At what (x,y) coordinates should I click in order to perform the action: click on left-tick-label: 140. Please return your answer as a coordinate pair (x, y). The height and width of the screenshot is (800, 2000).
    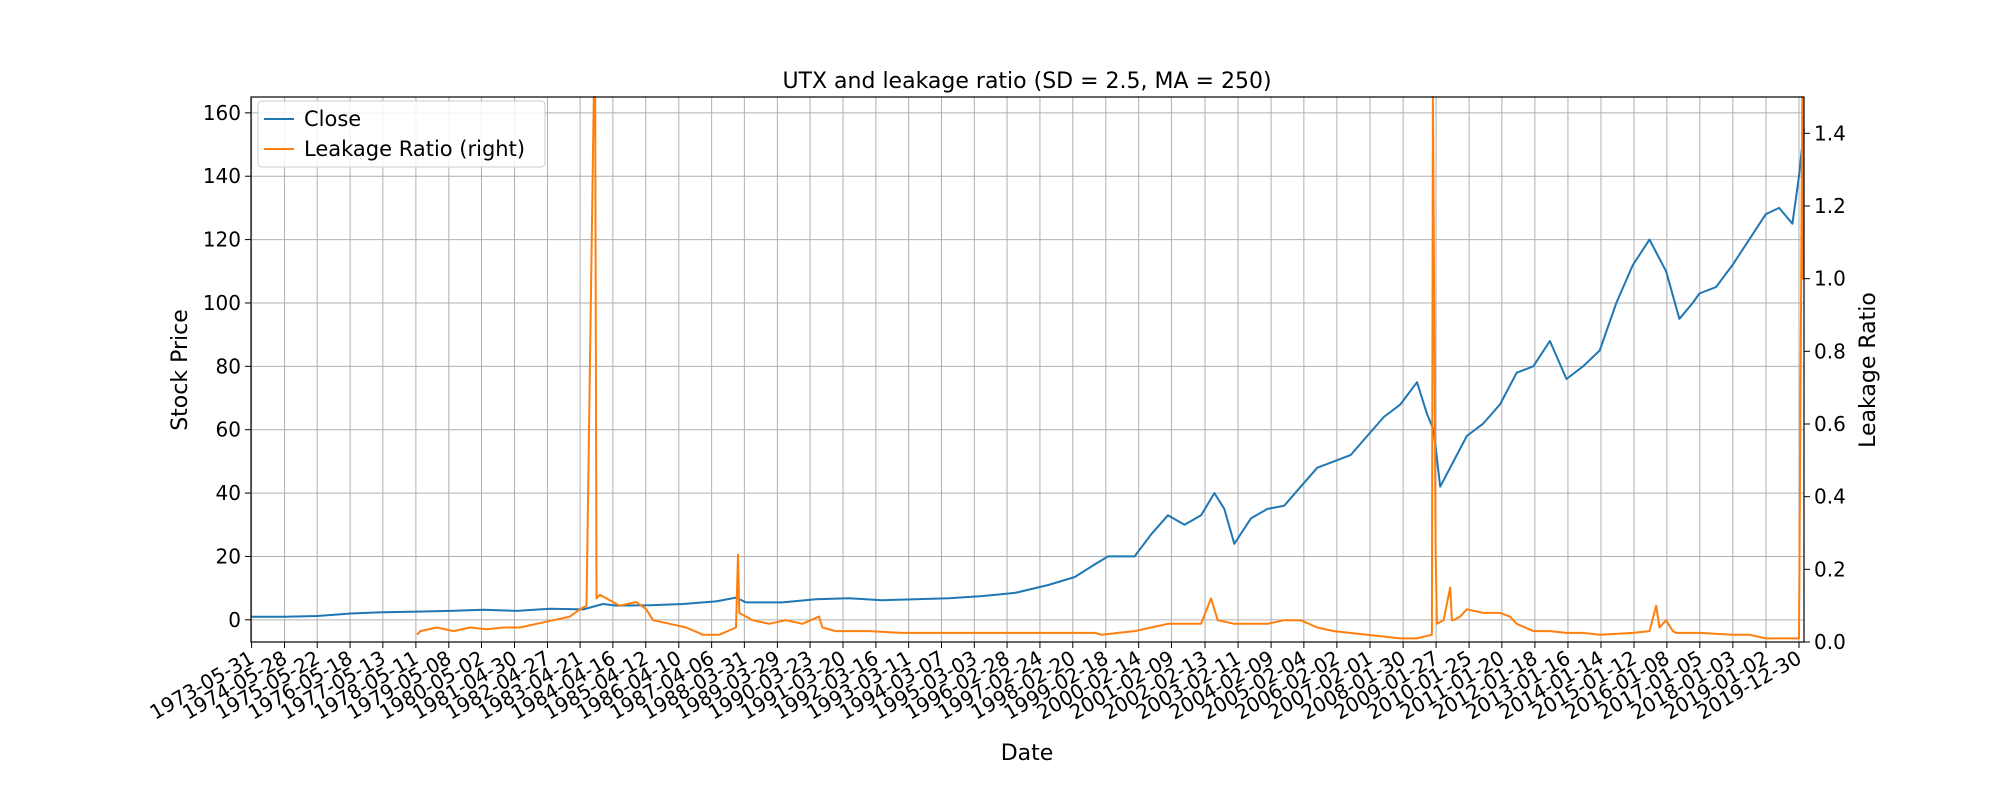
    Looking at the image, I should click on (222, 176).